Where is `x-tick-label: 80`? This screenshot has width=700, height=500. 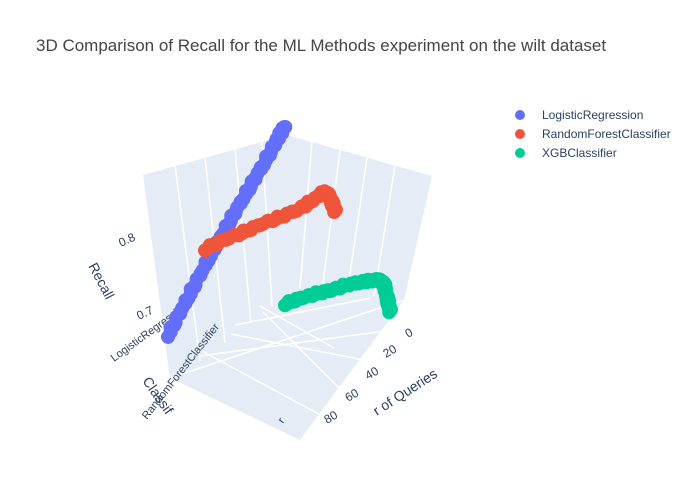
x-tick-label: 80 is located at coordinates (331, 417).